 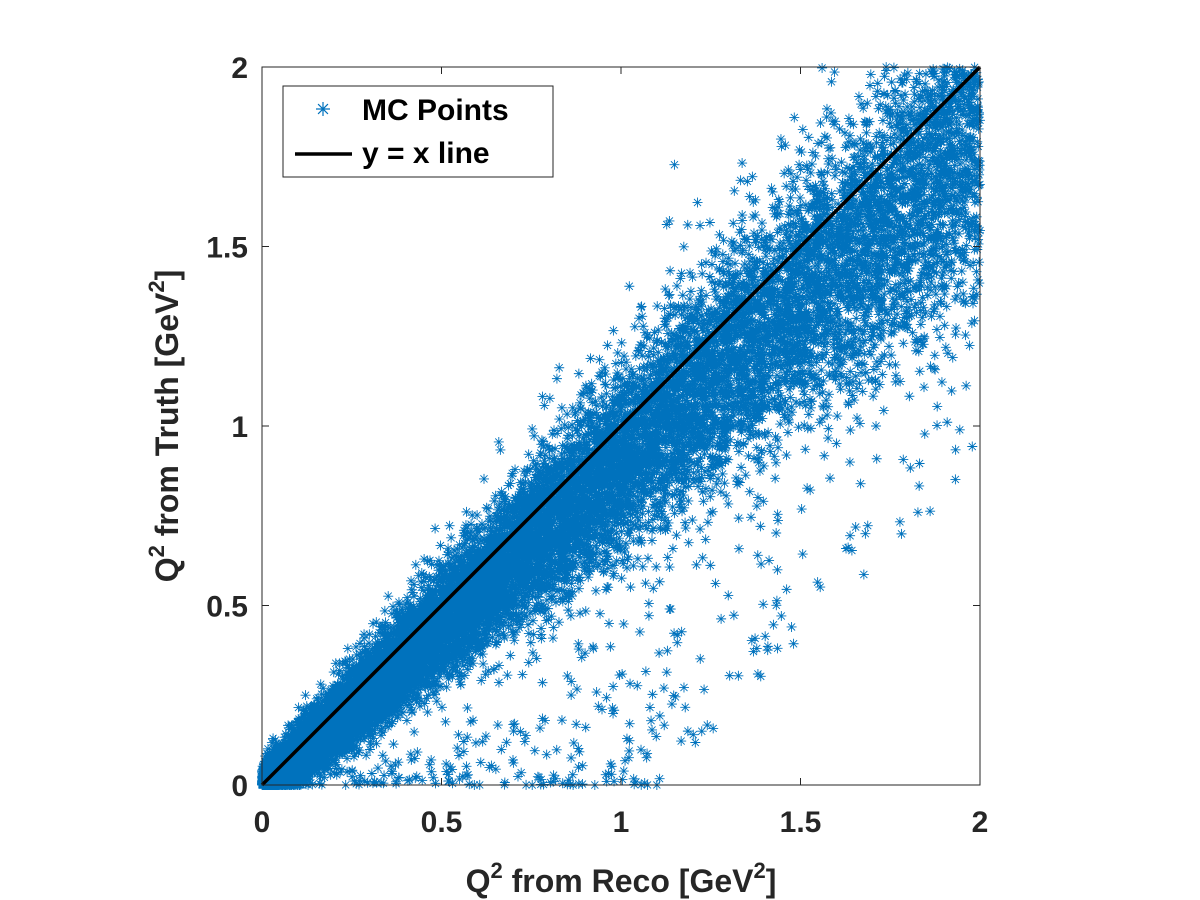 I want to click on x-tick-label: 0, so click(x=262, y=822).